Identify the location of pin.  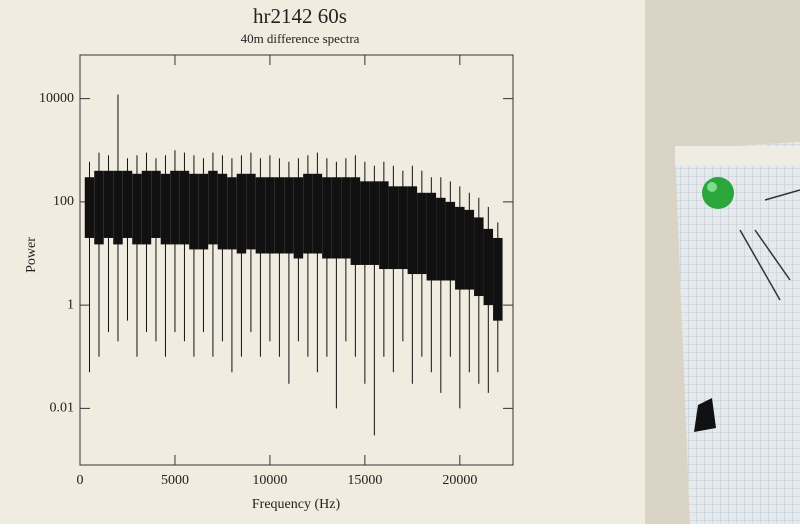
(718, 193).